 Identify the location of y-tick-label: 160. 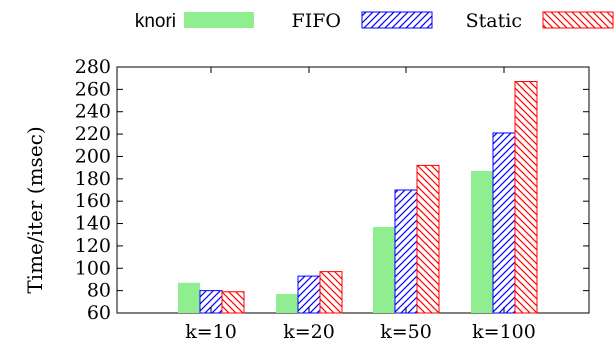
(93, 201).